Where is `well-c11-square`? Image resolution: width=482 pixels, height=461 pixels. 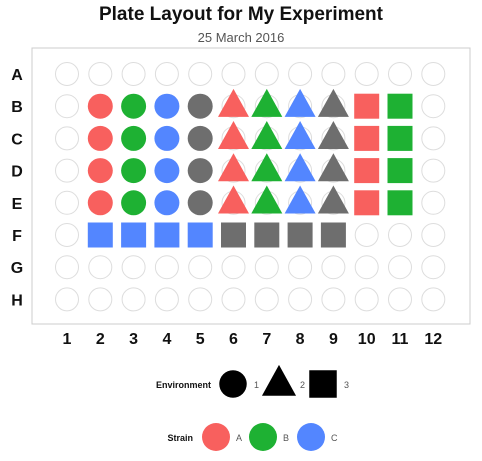 well-c11-square is located at coordinates (400, 138).